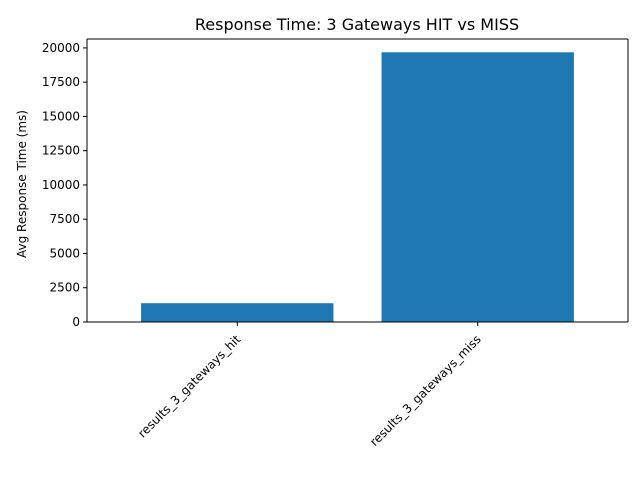  What do you see at coordinates (64, 288) in the screenshot?
I see `y-tick-label: 2500` at bounding box center [64, 288].